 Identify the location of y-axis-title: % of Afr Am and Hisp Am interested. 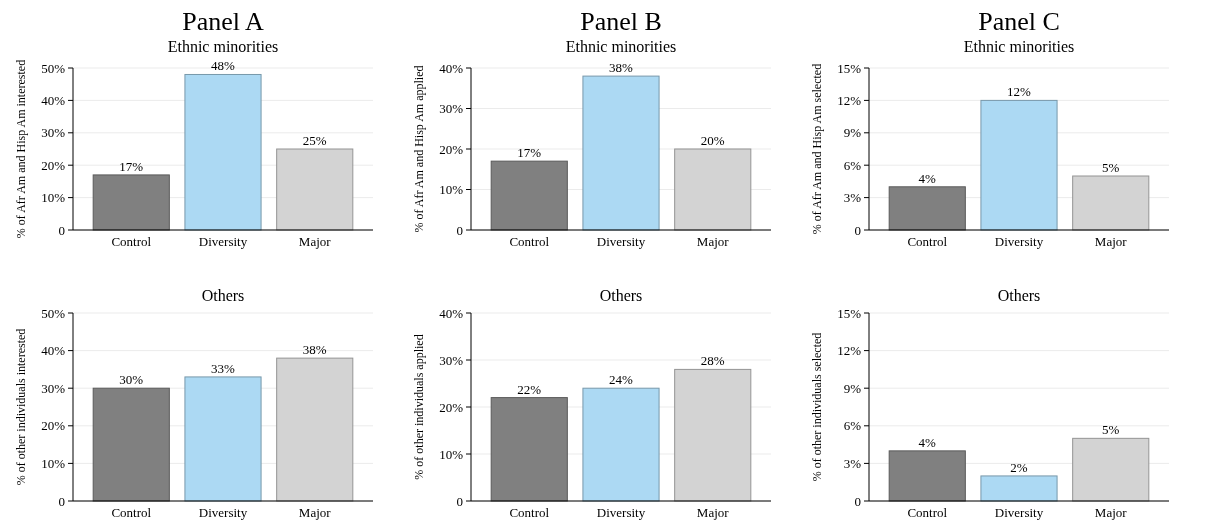
(21, 149).